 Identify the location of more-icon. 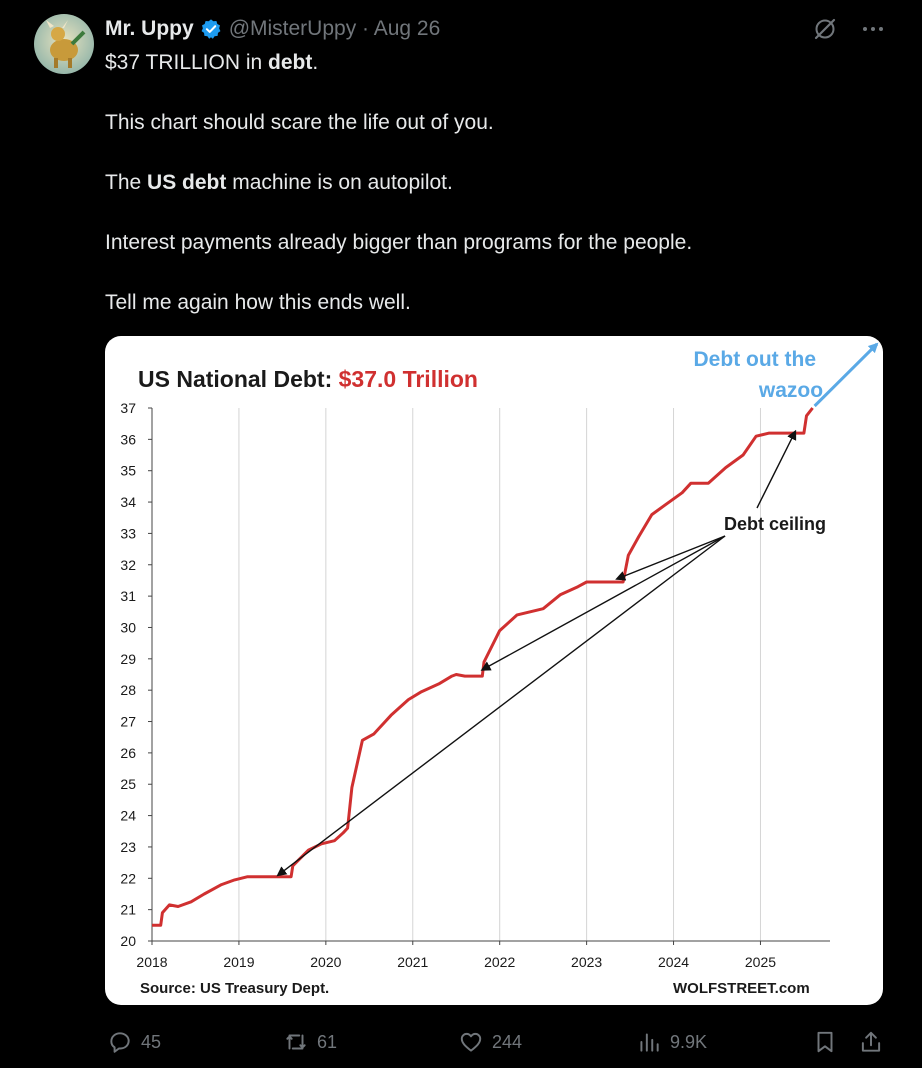
(873, 29).